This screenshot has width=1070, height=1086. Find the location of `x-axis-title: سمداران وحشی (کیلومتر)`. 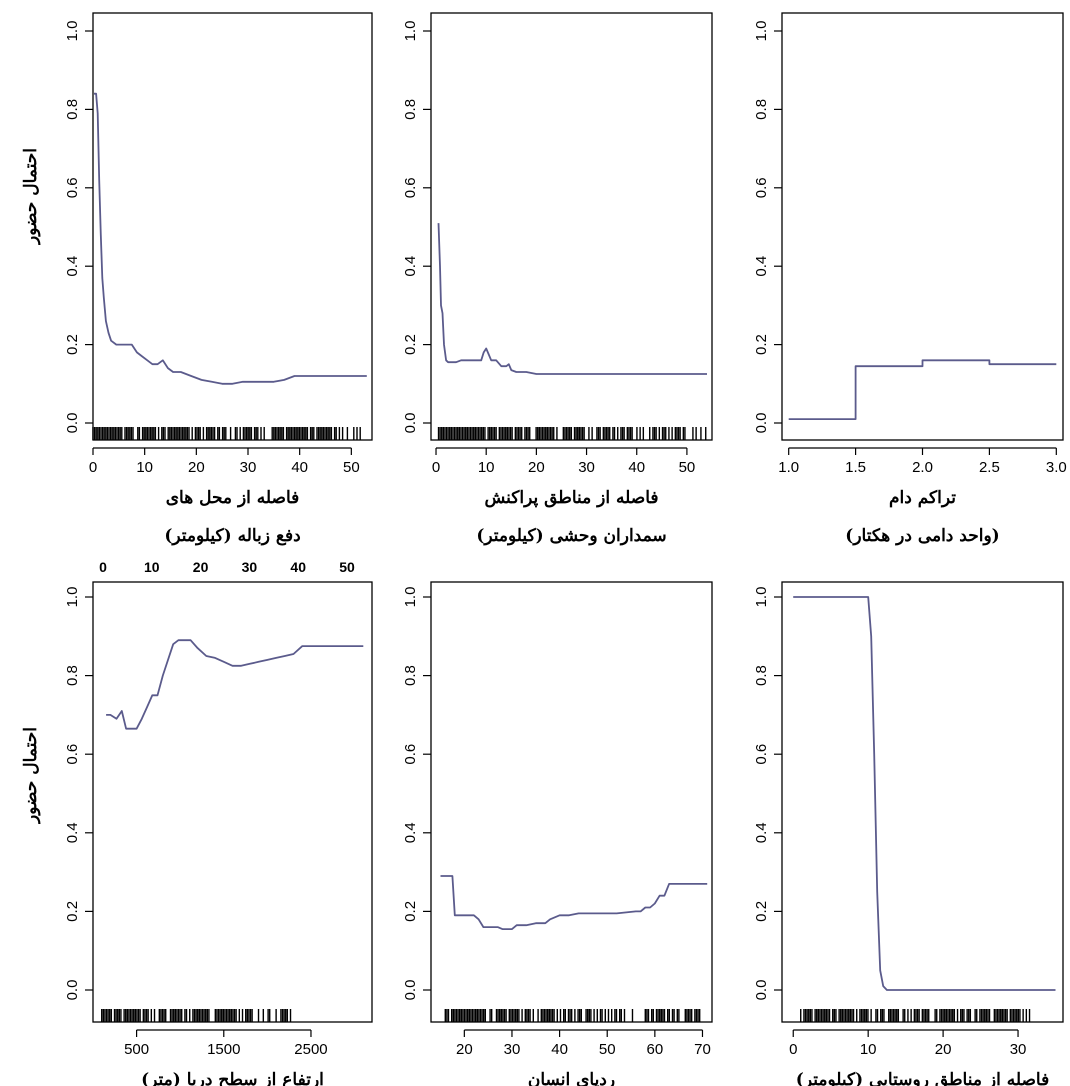

x-axis-title: سمداران وحشی (کیلومتر) is located at coordinates (571, 536).